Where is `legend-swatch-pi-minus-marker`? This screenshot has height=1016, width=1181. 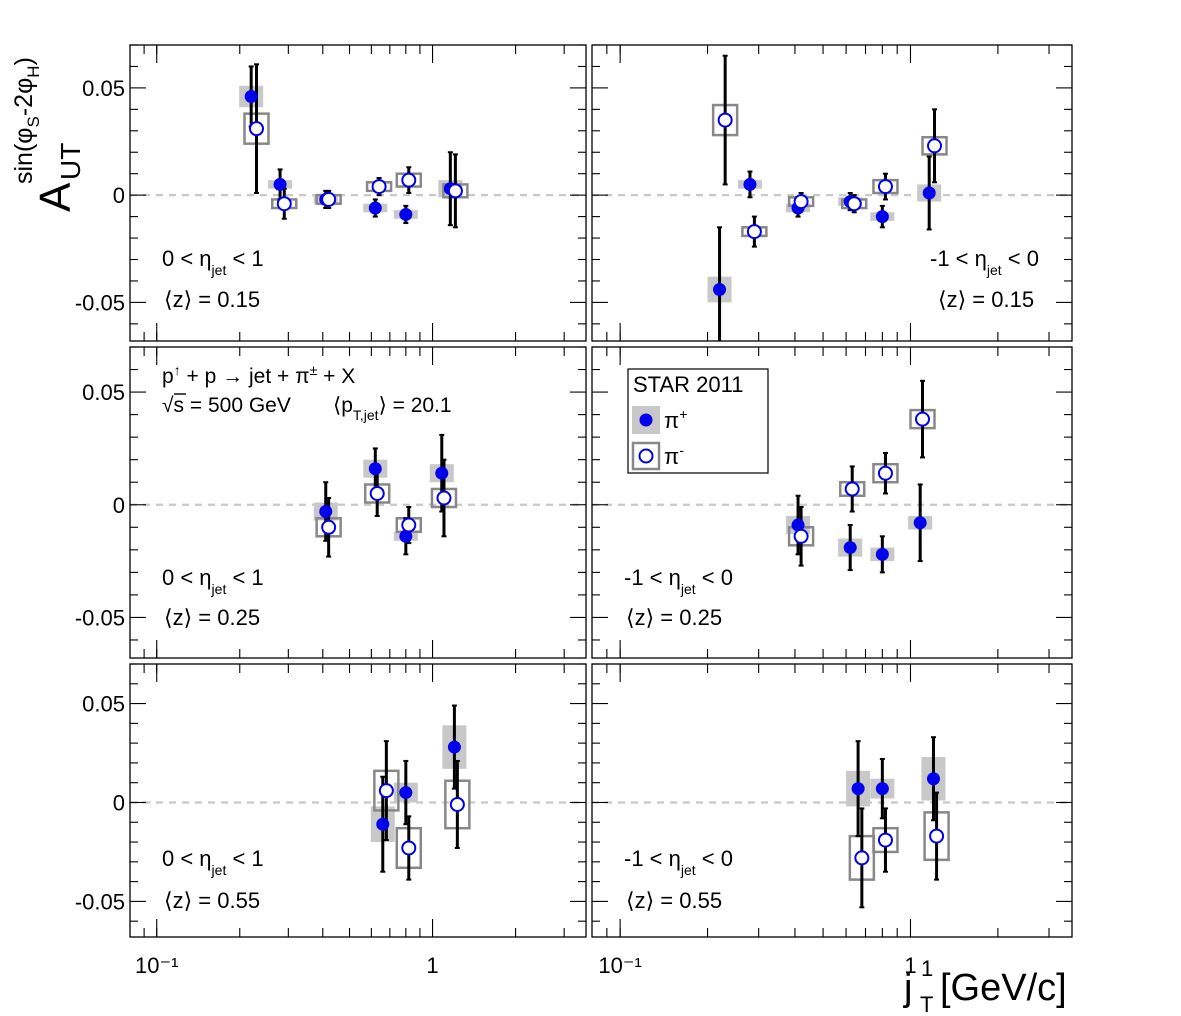
legend-swatch-pi-minus-marker is located at coordinates (646, 456).